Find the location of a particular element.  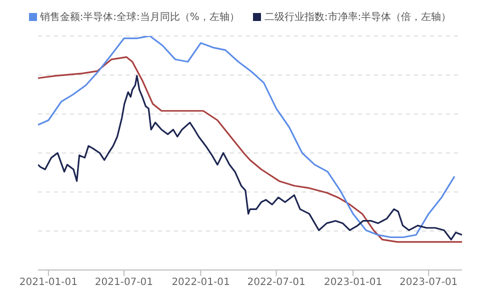

x-tick-label: 2023-07-01 is located at coordinates (429, 282).